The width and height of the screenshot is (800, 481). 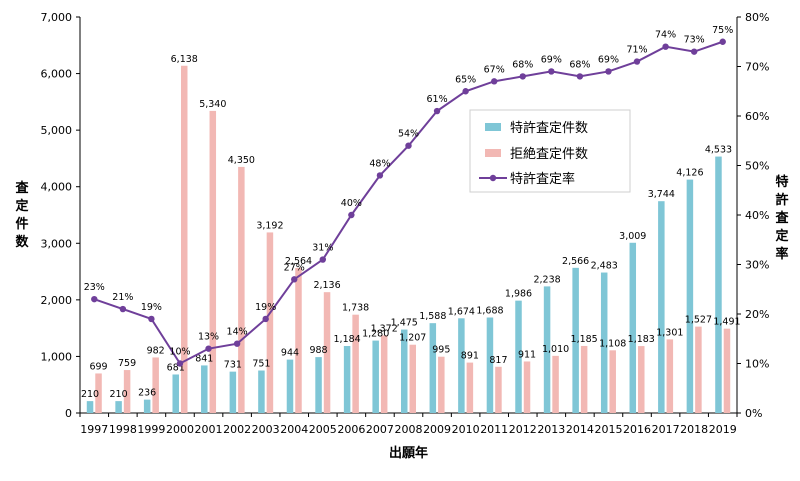 I want to click on data-label-rejections: 891, so click(x=470, y=356).